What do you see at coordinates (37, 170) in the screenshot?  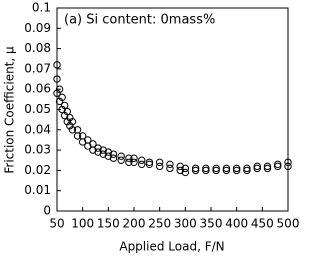 I see `y-tick-label: 0.02` at bounding box center [37, 170].